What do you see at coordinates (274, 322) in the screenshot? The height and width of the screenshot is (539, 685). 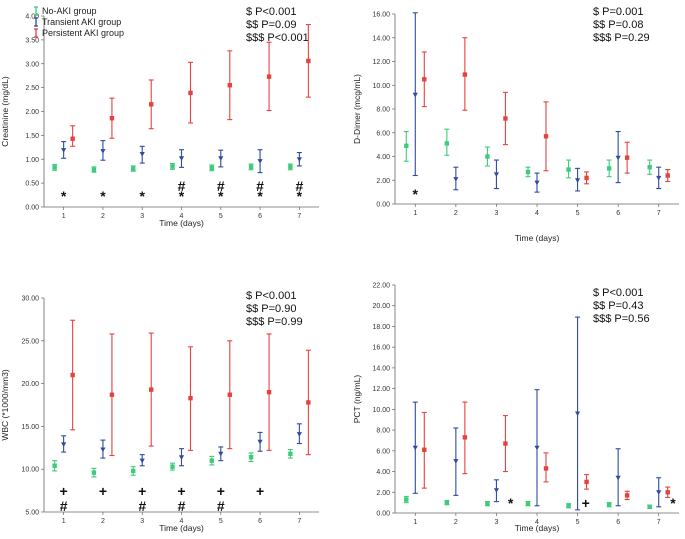 I see `p-value-label: $$$ P=0.99` at bounding box center [274, 322].